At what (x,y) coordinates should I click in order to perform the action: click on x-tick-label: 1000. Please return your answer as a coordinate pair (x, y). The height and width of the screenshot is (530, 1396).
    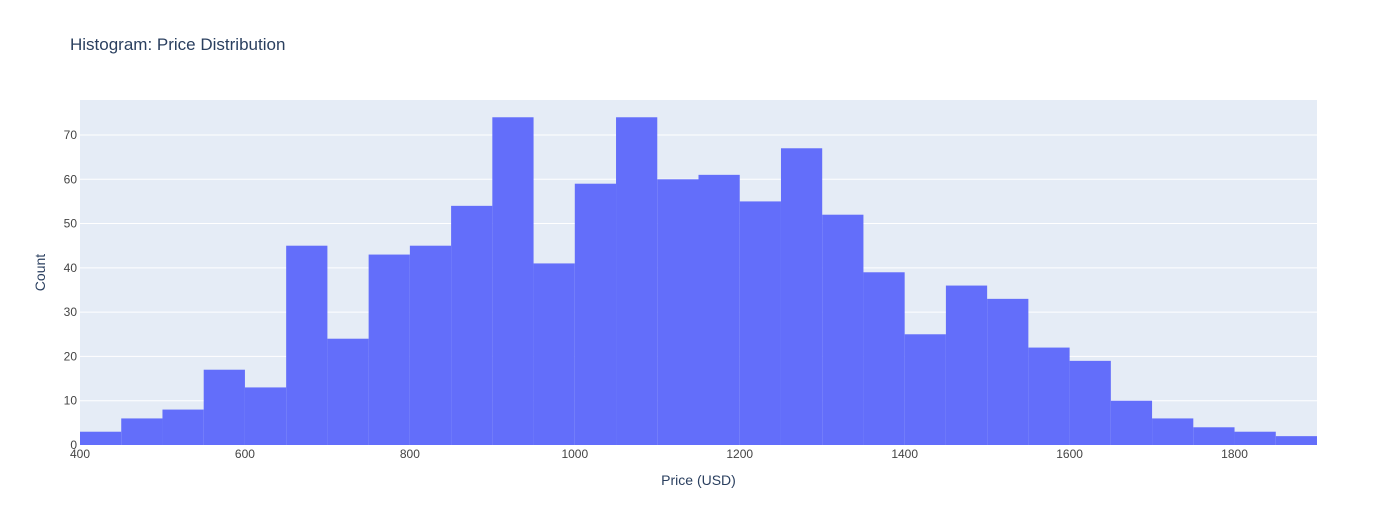
    Looking at the image, I should click on (574, 454).